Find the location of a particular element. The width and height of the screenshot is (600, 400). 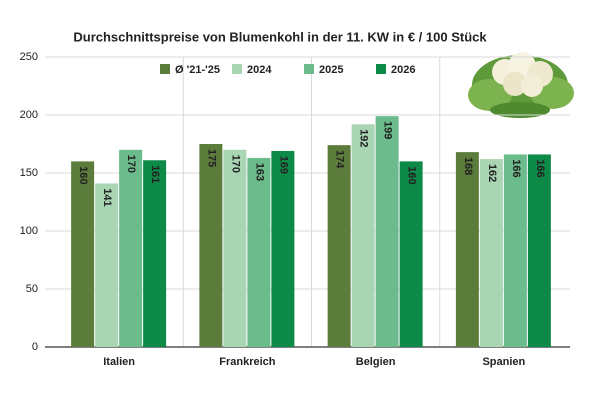

value-label: 161 is located at coordinates (155, 174).